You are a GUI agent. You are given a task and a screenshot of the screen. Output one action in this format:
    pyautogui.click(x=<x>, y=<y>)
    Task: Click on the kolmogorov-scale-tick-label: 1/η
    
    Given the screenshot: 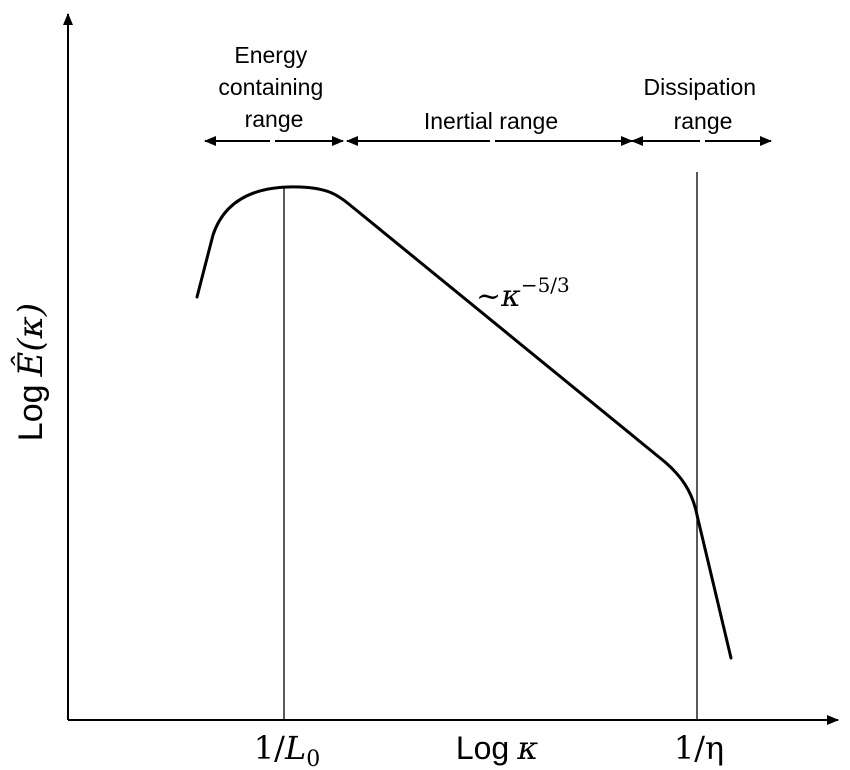 What is the action you would take?
    pyautogui.click(x=699, y=748)
    